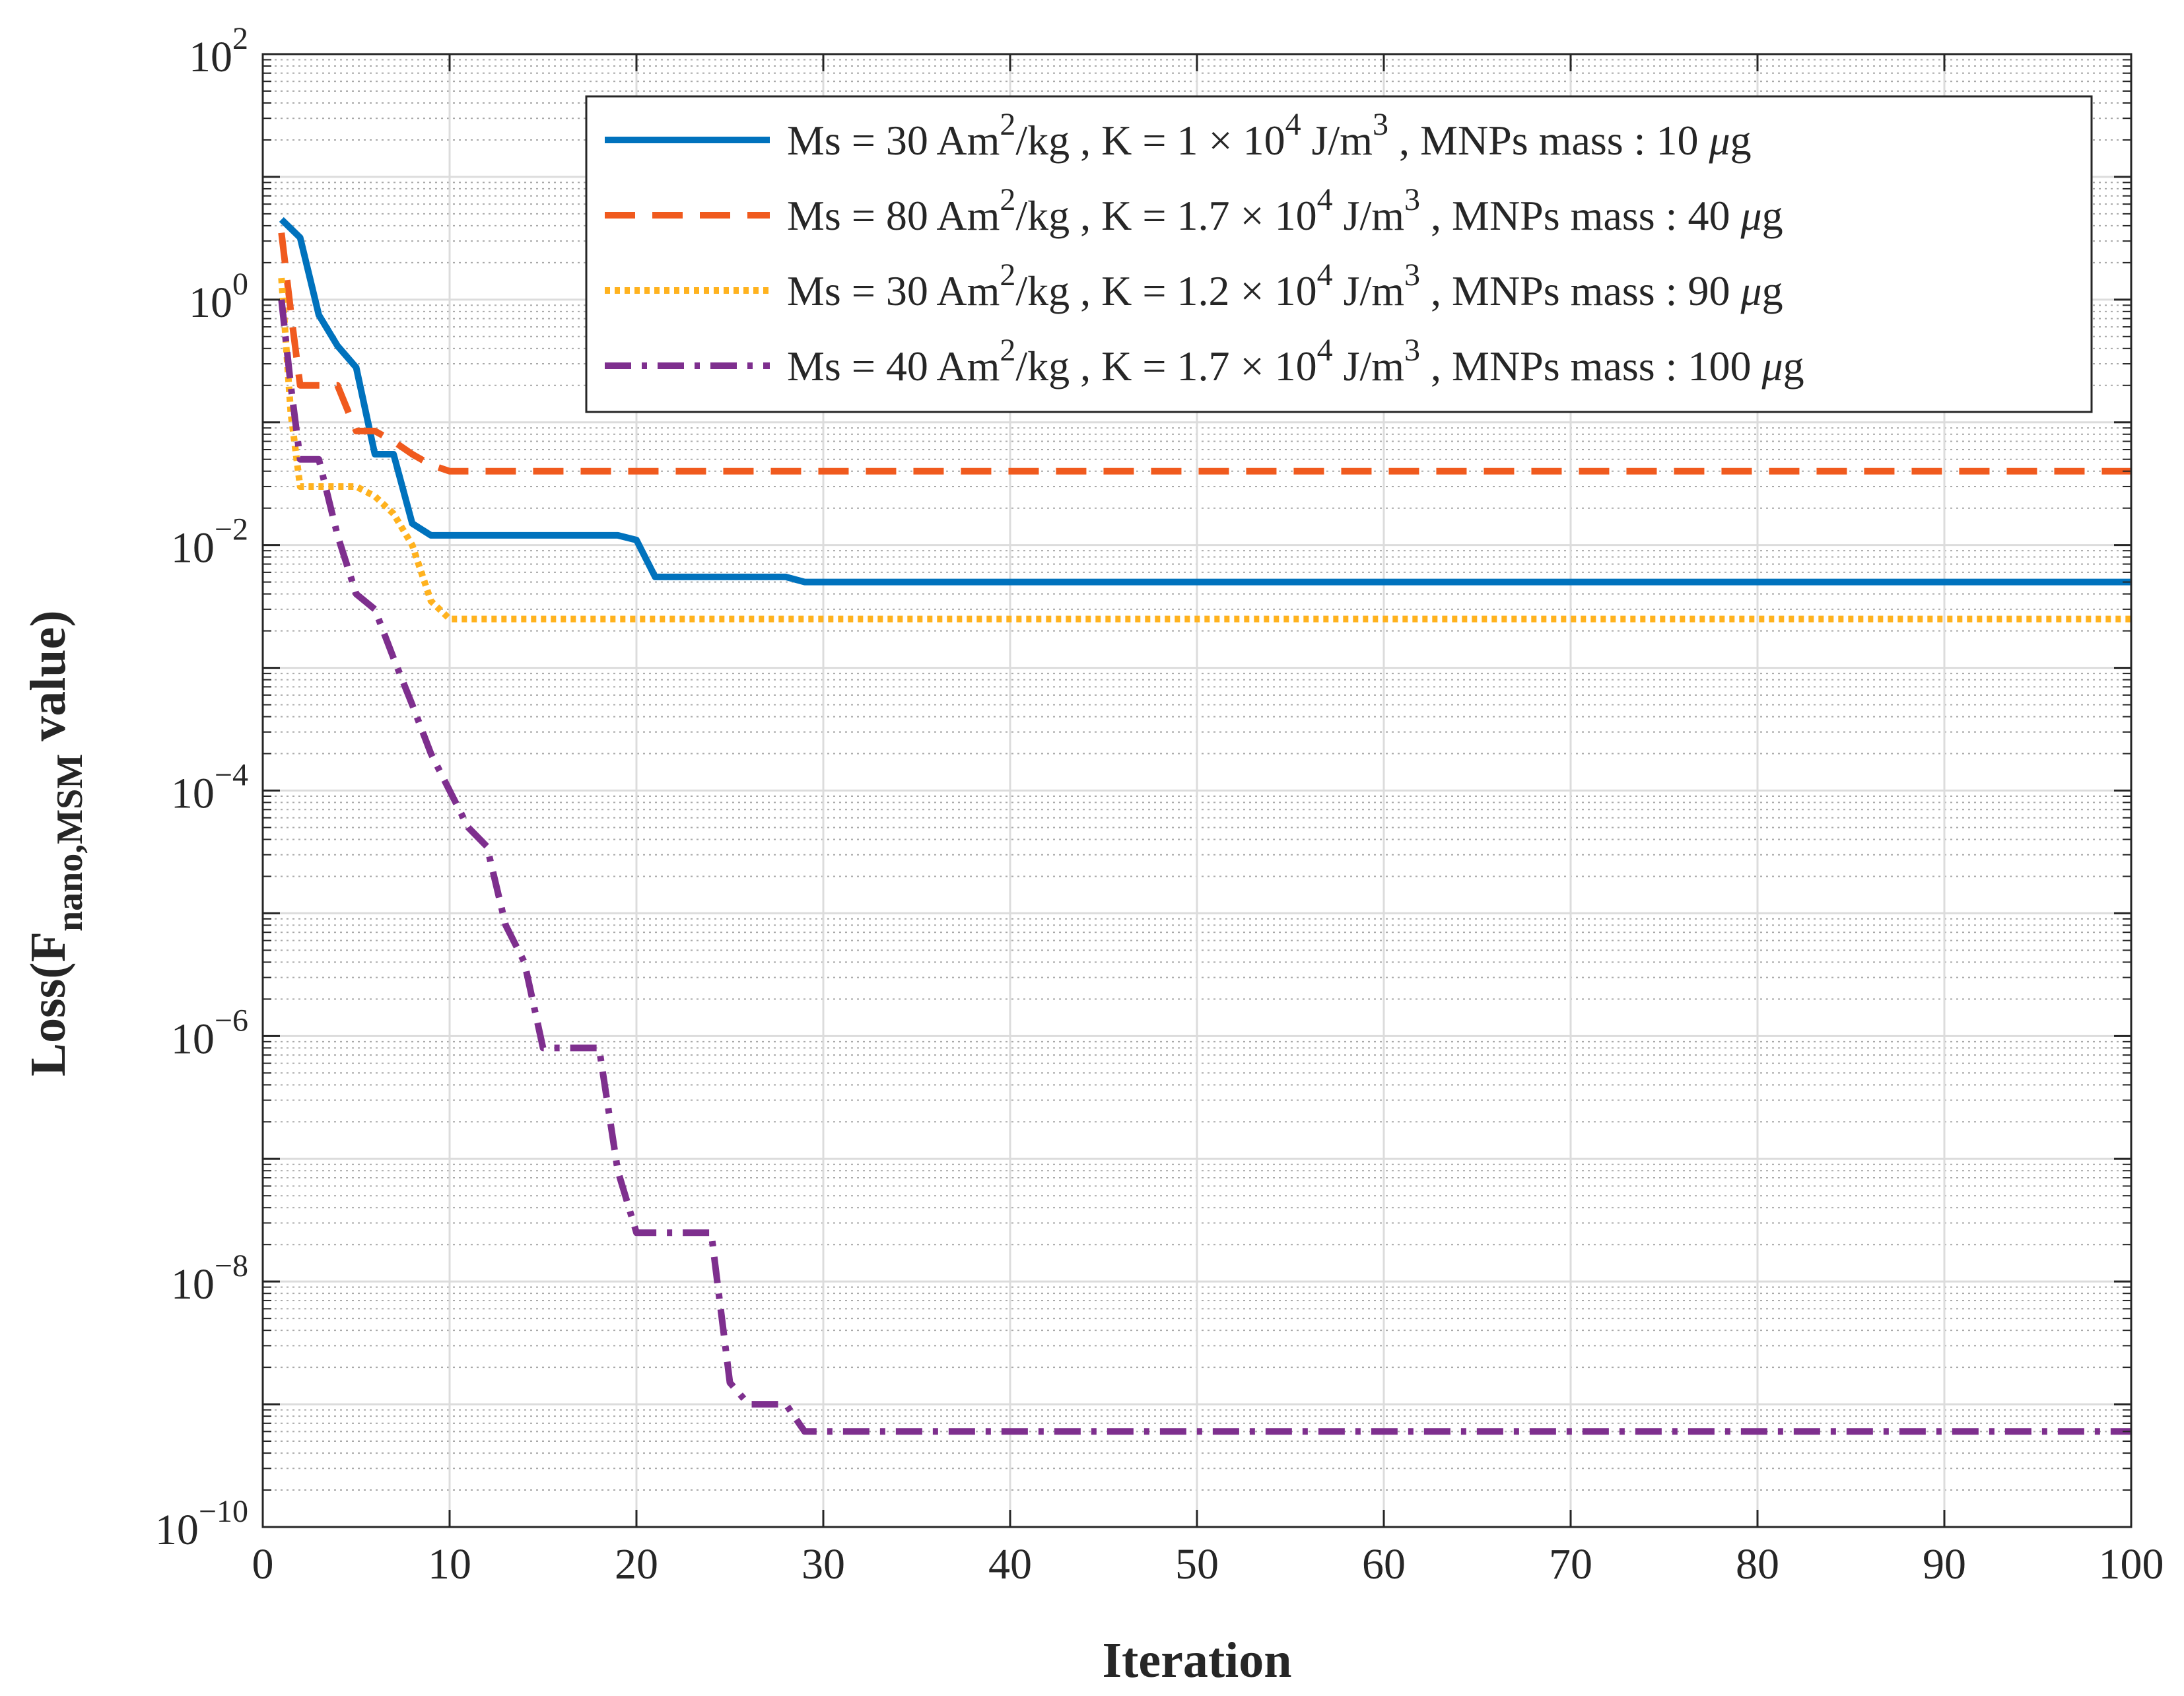 This screenshot has width=2184, height=1696. I want to click on x-tick-label: 80, so click(1757, 1564).